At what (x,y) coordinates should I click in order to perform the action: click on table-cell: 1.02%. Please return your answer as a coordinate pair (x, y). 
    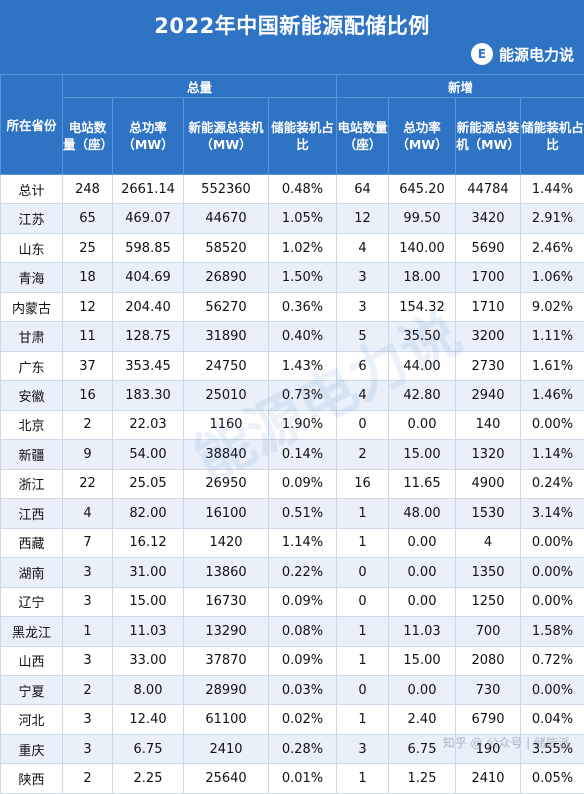
    Looking at the image, I should click on (303, 247).